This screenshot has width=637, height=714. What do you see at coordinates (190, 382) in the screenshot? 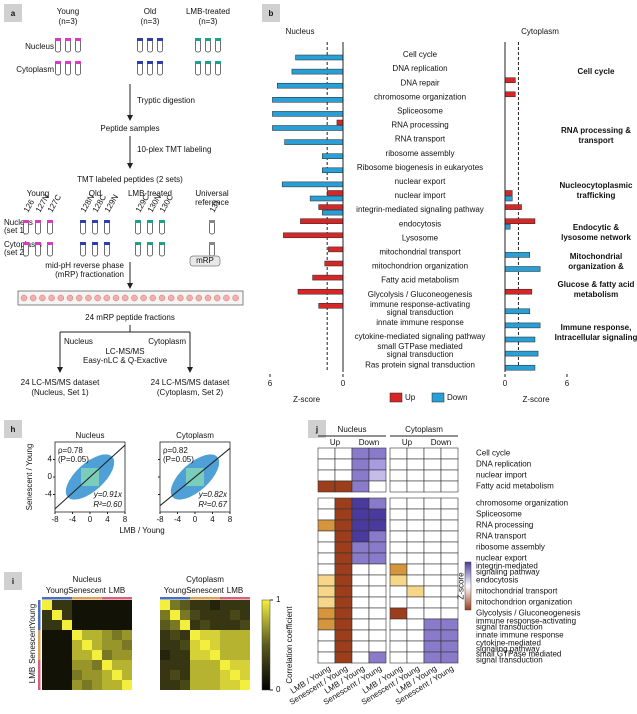
I see `dataset: 24 LC-MS/MS dataset` at bounding box center [190, 382].